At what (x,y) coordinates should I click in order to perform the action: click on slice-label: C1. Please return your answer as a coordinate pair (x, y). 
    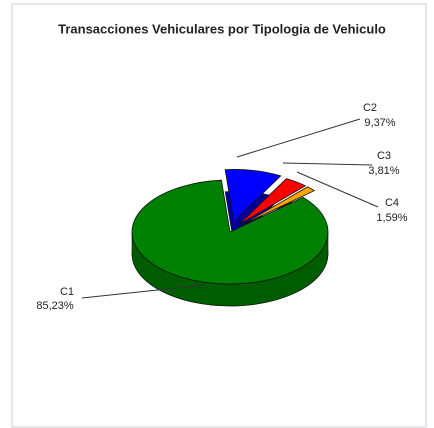
    Looking at the image, I should click on (67, 292).